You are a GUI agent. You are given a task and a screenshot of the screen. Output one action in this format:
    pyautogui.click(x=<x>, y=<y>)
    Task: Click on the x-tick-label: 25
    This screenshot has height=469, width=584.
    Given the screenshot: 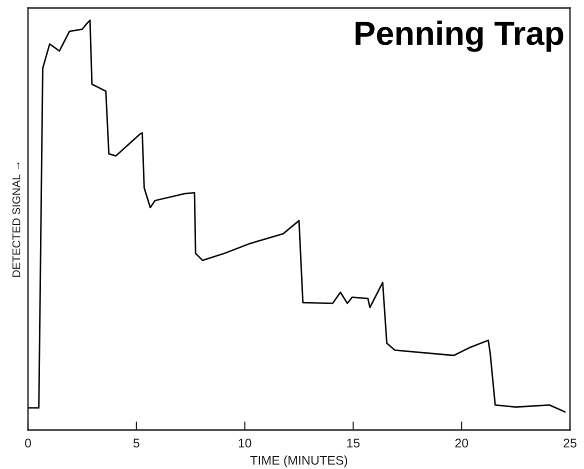 What is the action you would take?
    pyautogui.click(x=570, y=443)
    